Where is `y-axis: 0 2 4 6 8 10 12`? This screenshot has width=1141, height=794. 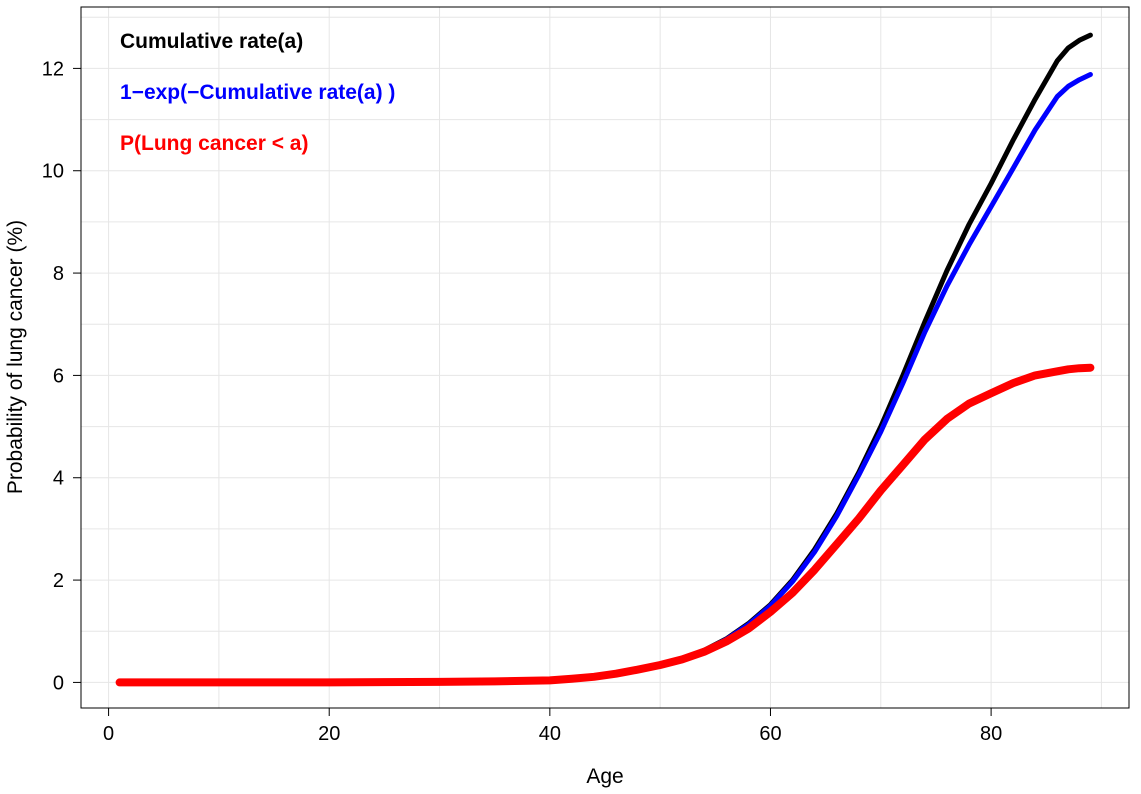 y-axis: 0 2 4 6 8 10 12 is located at coordinates (61, 376).